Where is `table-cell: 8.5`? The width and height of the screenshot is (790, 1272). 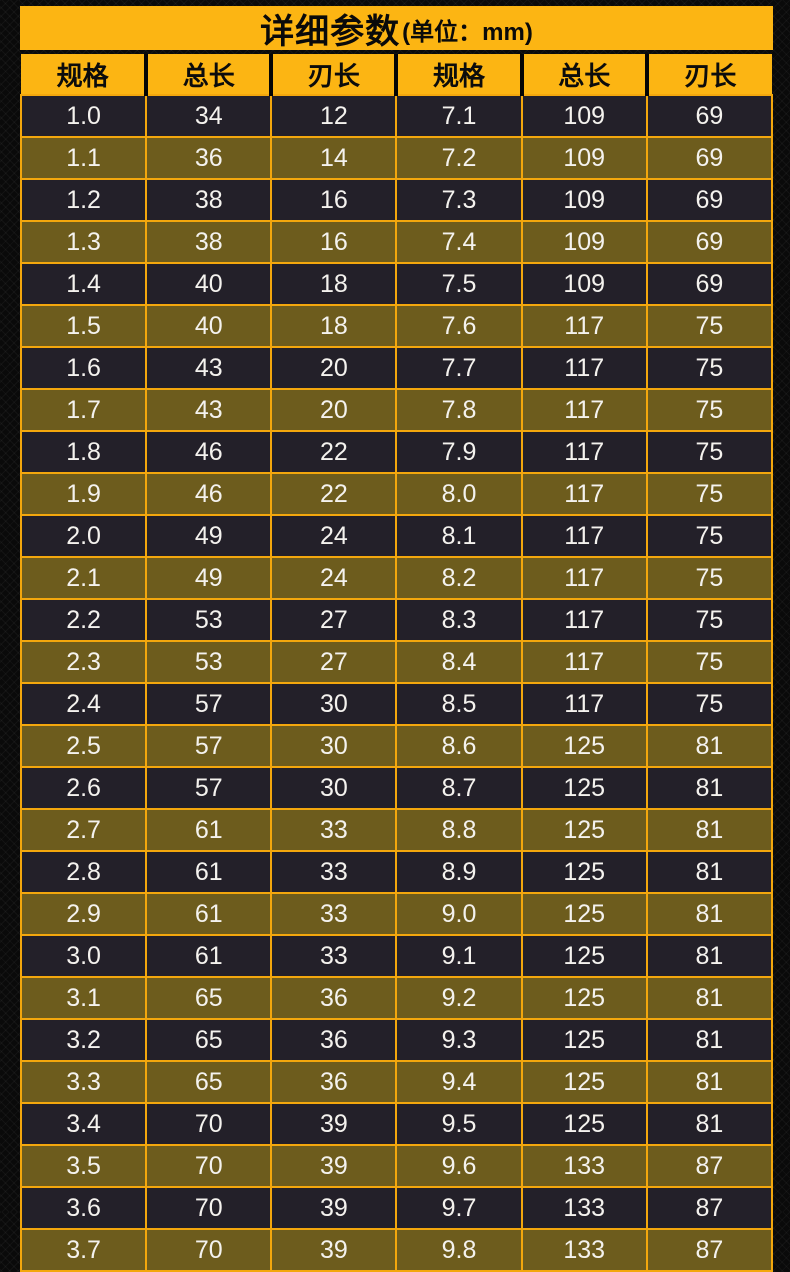 table-cell: 8.5 is located at coordinates (459, 704).